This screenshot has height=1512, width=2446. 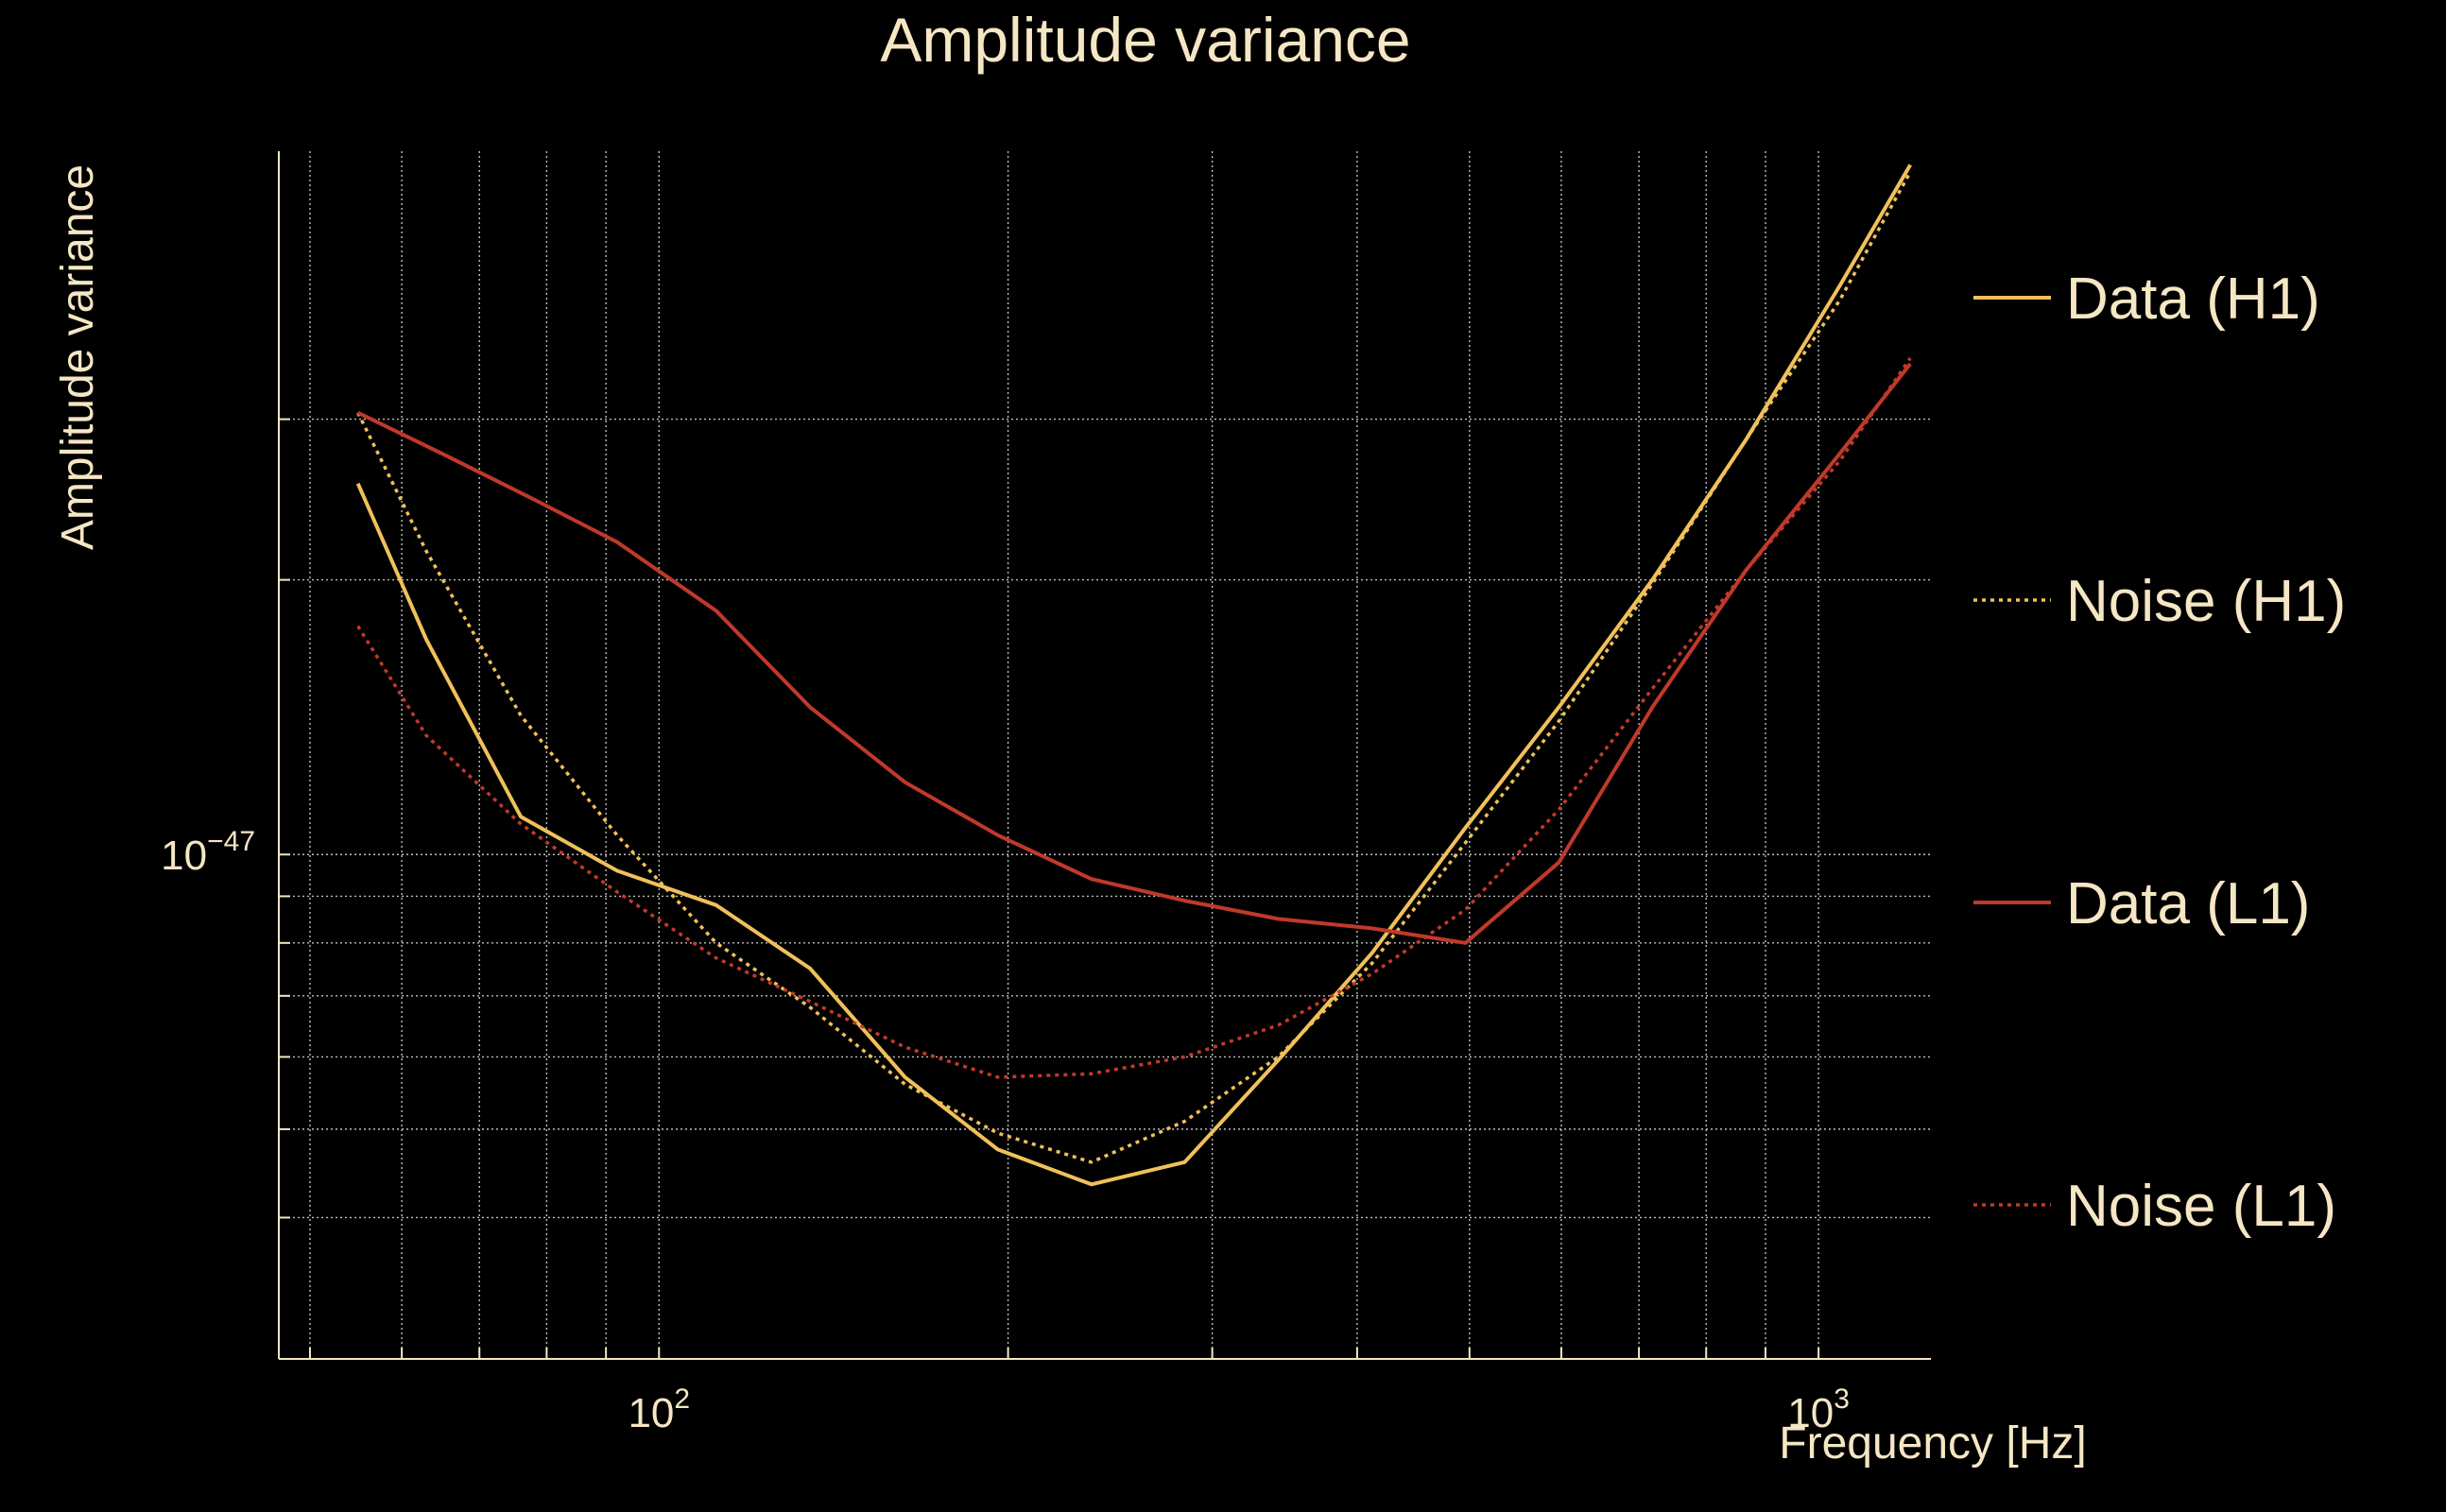 I want to click on x-tick-label: 10³, so click(x=1818, y=1409).